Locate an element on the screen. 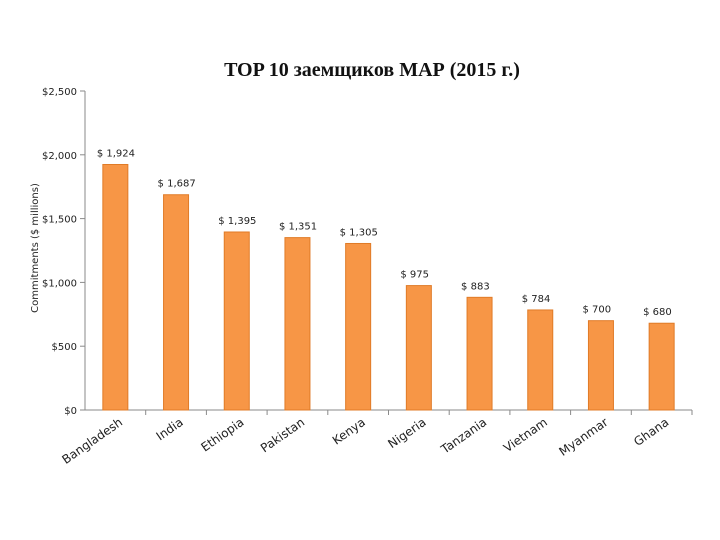 This screenshot has width=720, height=540. y-tick-label: $1,500 is located at coordinates (59, 220).